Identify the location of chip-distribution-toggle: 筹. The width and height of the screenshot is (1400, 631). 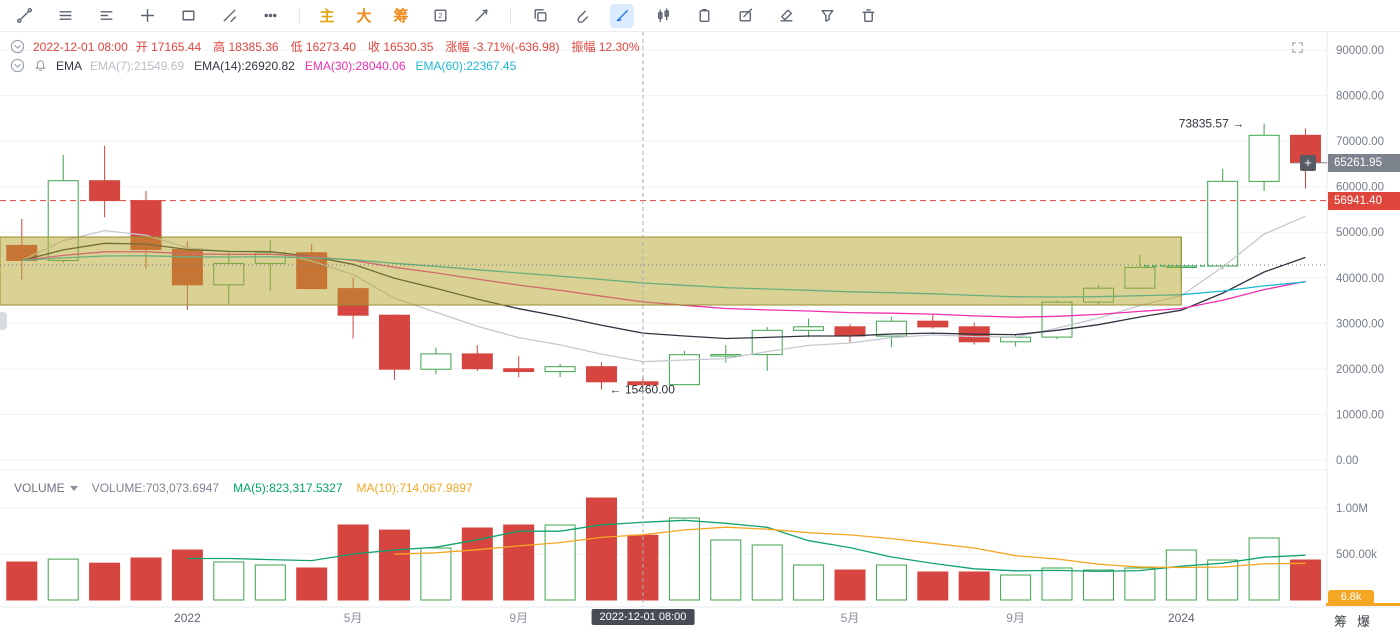
(1341, 621).